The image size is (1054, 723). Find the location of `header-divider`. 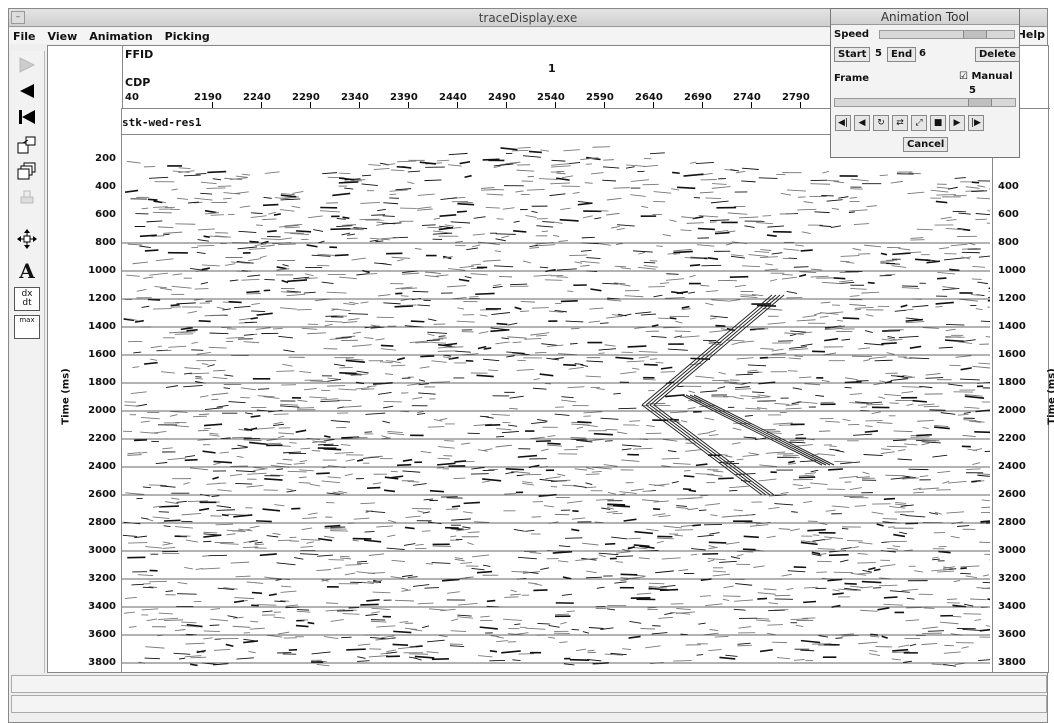

header-divider is located at coordinates (586, 108).